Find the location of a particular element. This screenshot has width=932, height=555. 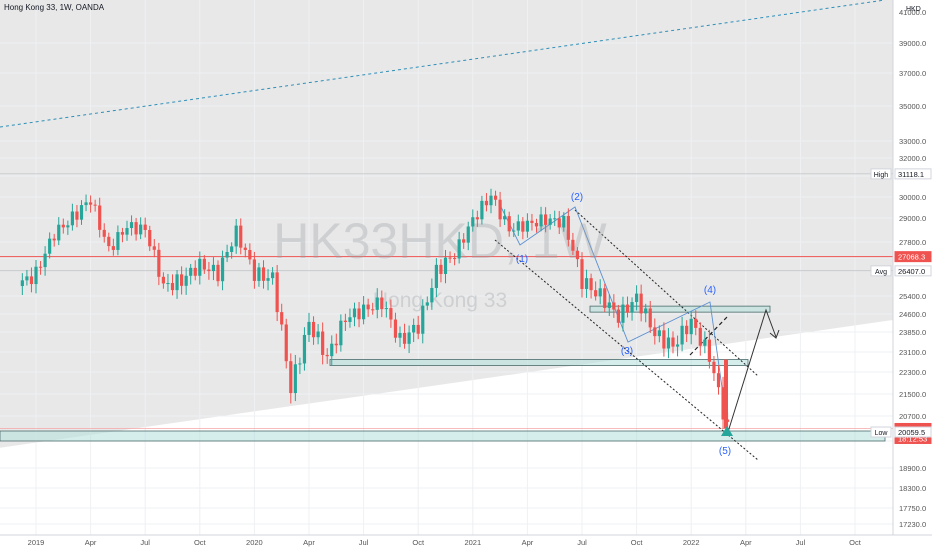

channel-lower-line is located at coordinates (626, 350).